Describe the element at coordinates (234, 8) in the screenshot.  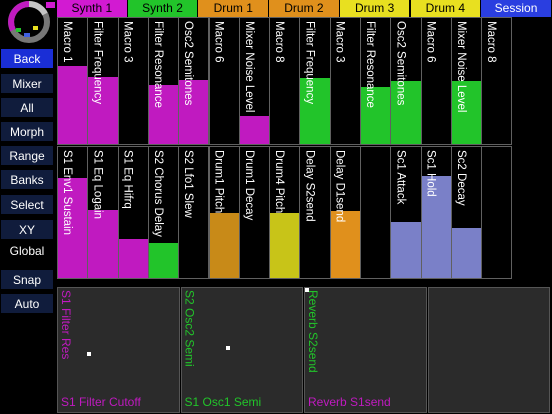
I see `tab-drum-1: Drum 1` at that location.